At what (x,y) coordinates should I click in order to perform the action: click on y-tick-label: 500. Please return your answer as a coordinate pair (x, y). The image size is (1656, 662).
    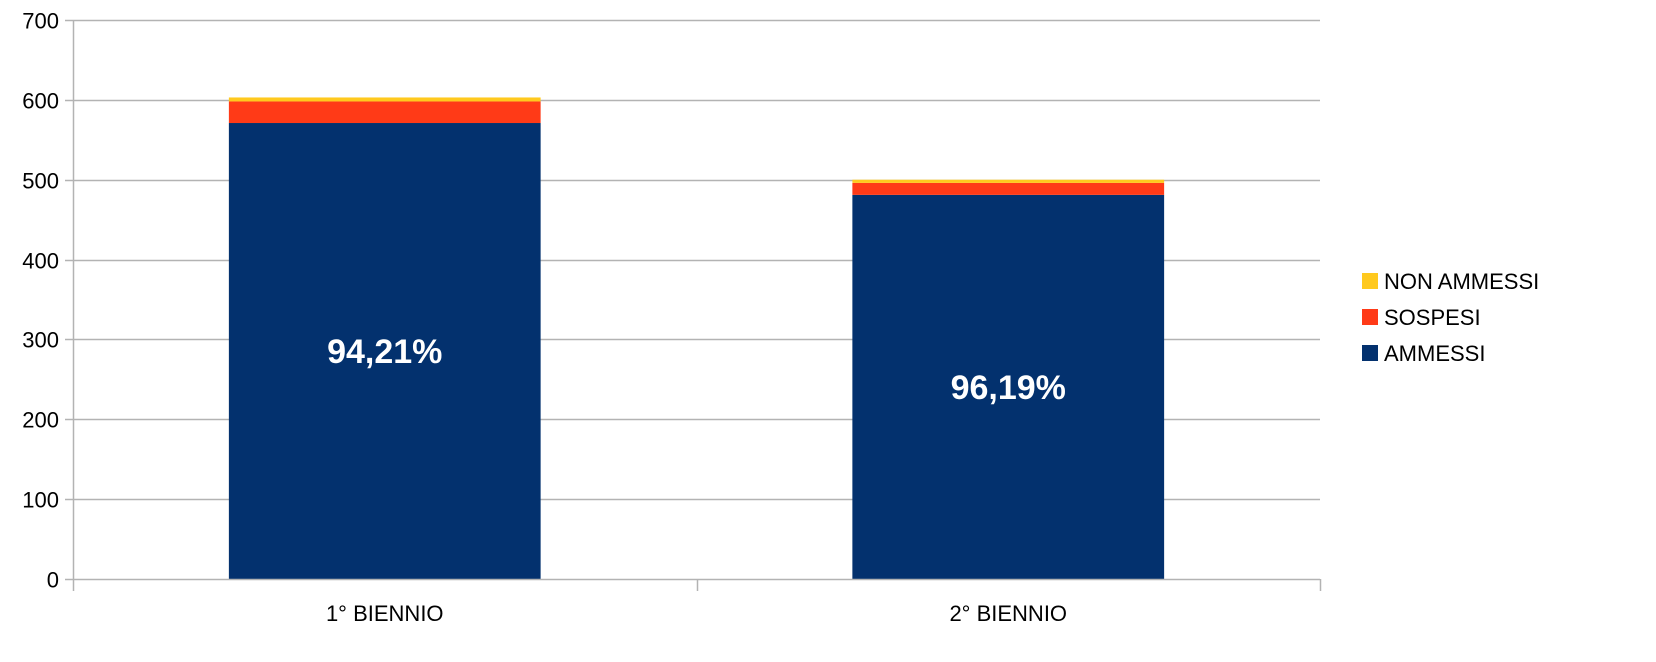
    Looking at the image, I should click on (40, 181).